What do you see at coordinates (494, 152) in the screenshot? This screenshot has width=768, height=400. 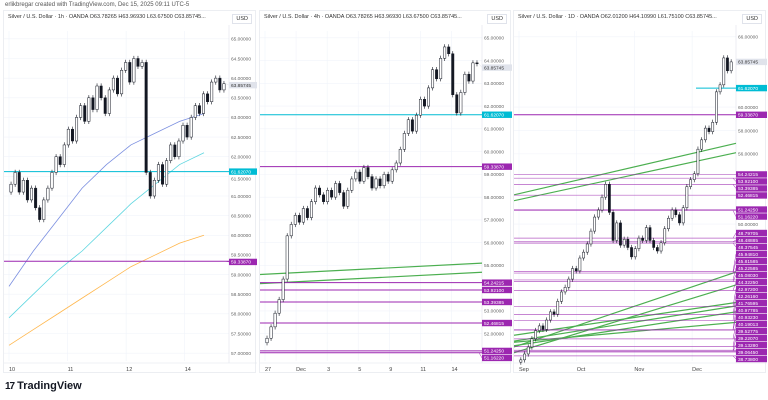 I see `y-tick-label: 60.00000` at bounding box center [494, 152].